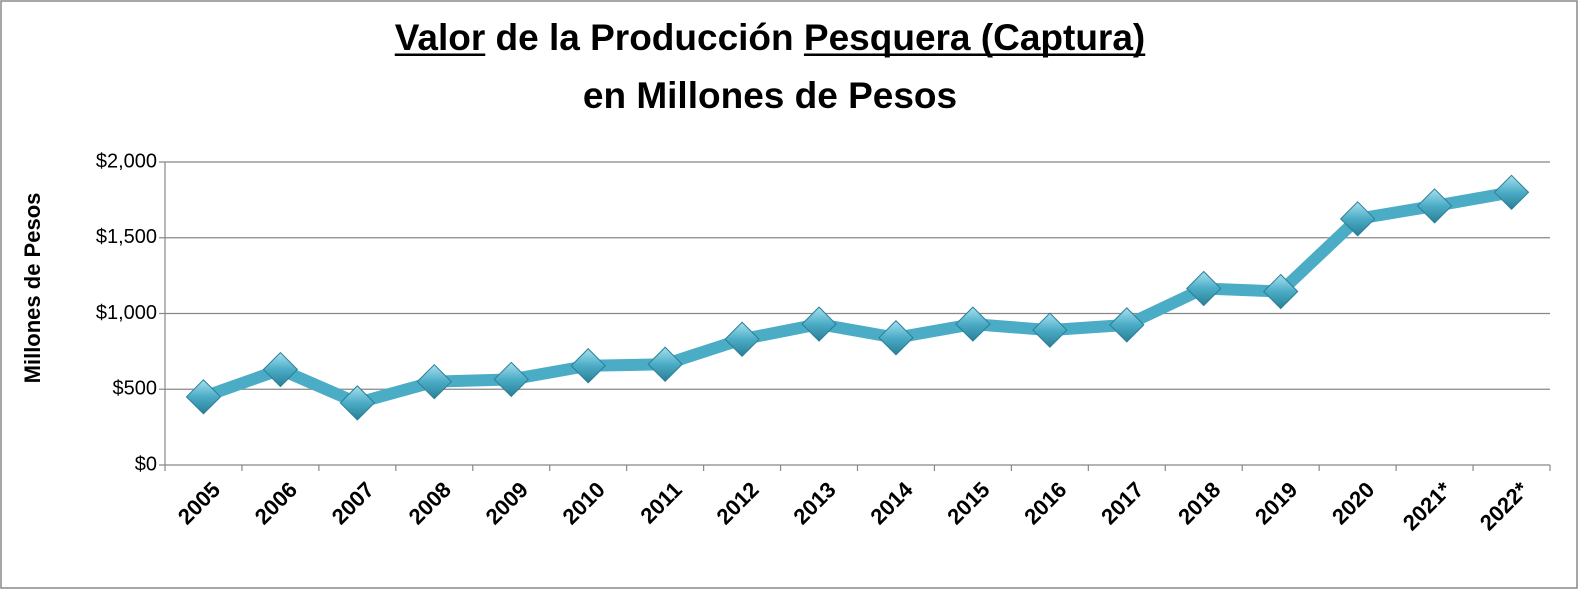 The height and width of the screenshot is (589, 1578). Describe the element at coordinates (135, 389) in the screenshot. I see `y-tick-label: $500` at that location.